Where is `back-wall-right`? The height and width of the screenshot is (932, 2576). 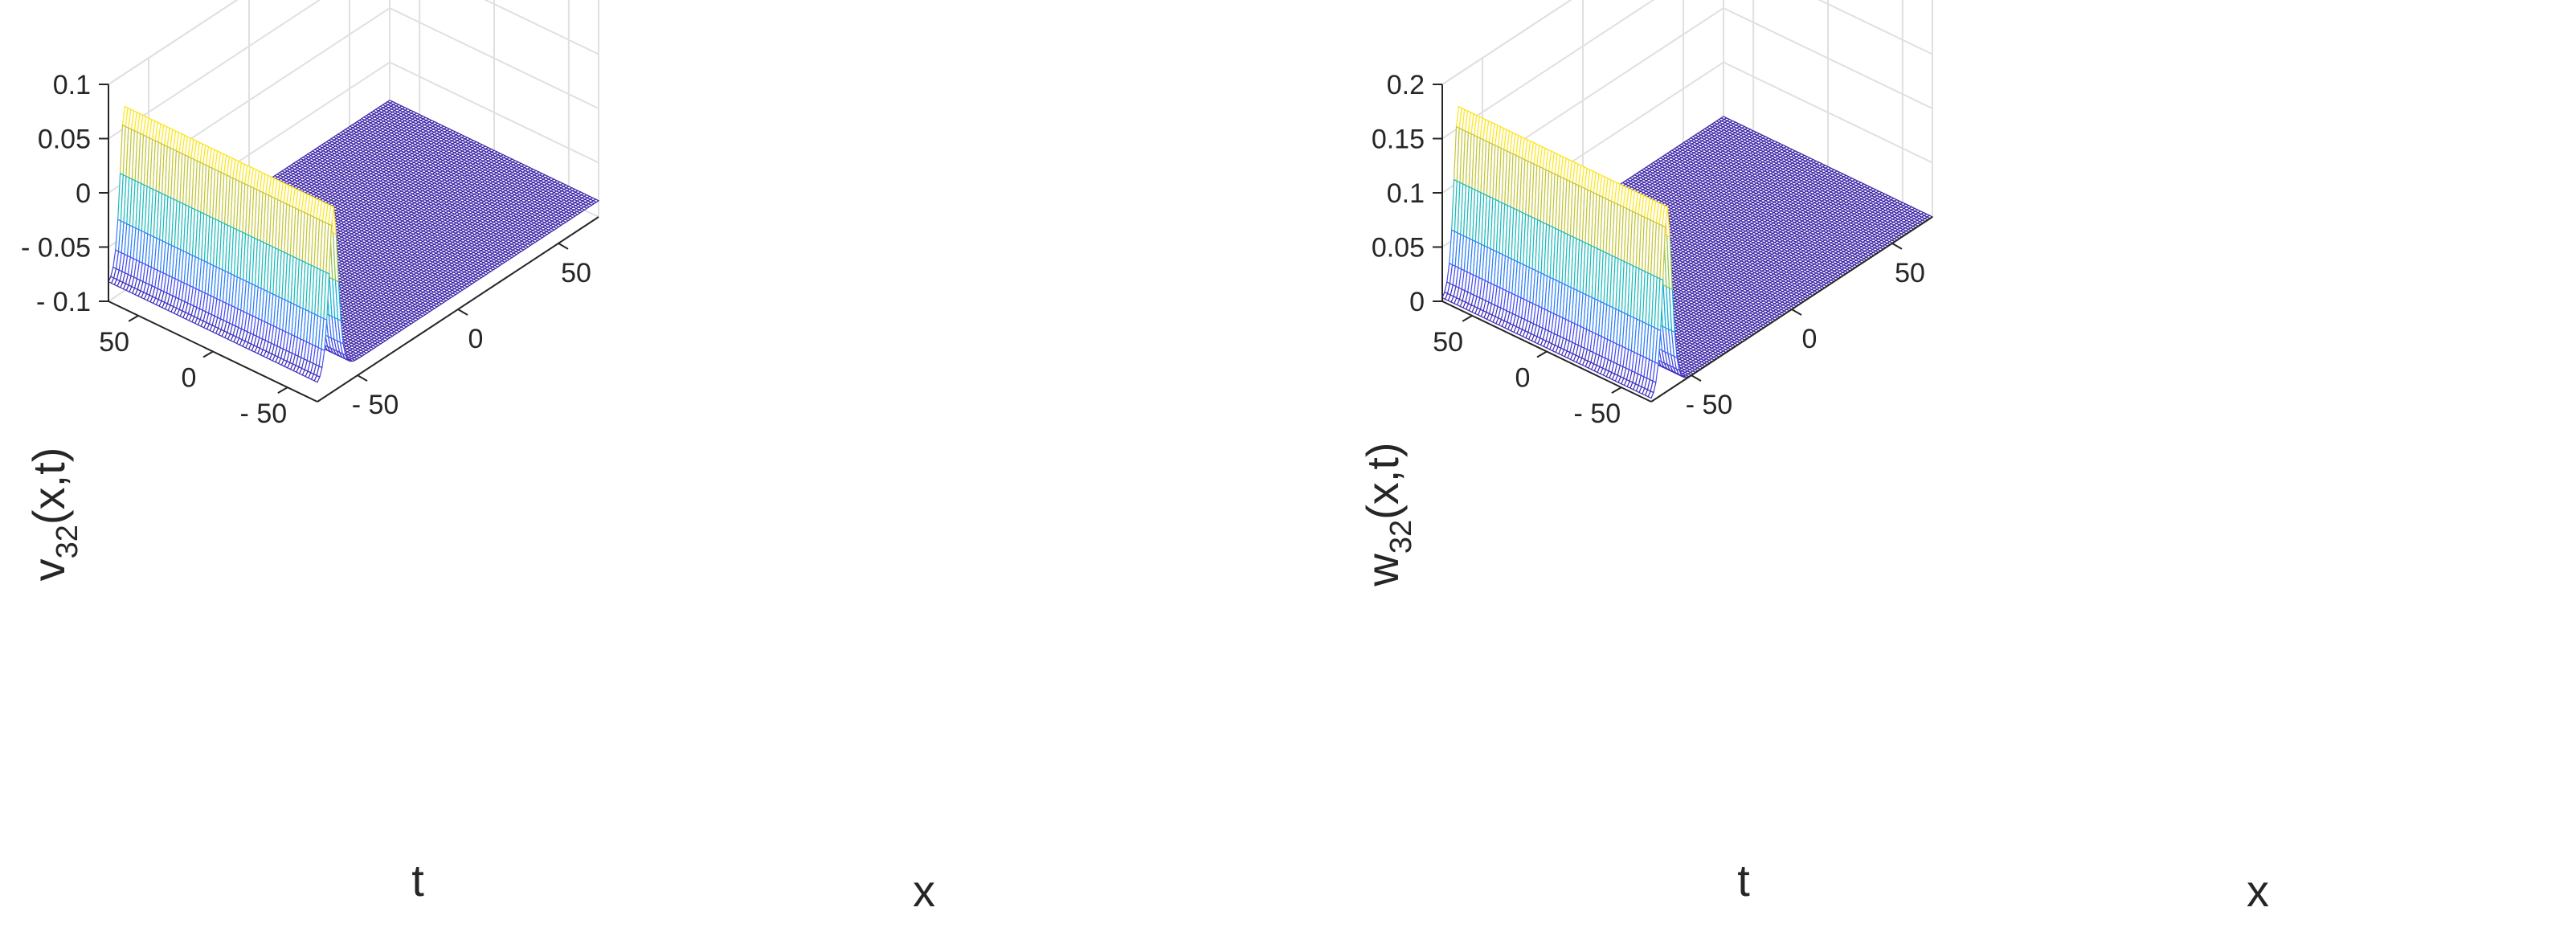 back-wall-right is located at coordinates (597, 109).